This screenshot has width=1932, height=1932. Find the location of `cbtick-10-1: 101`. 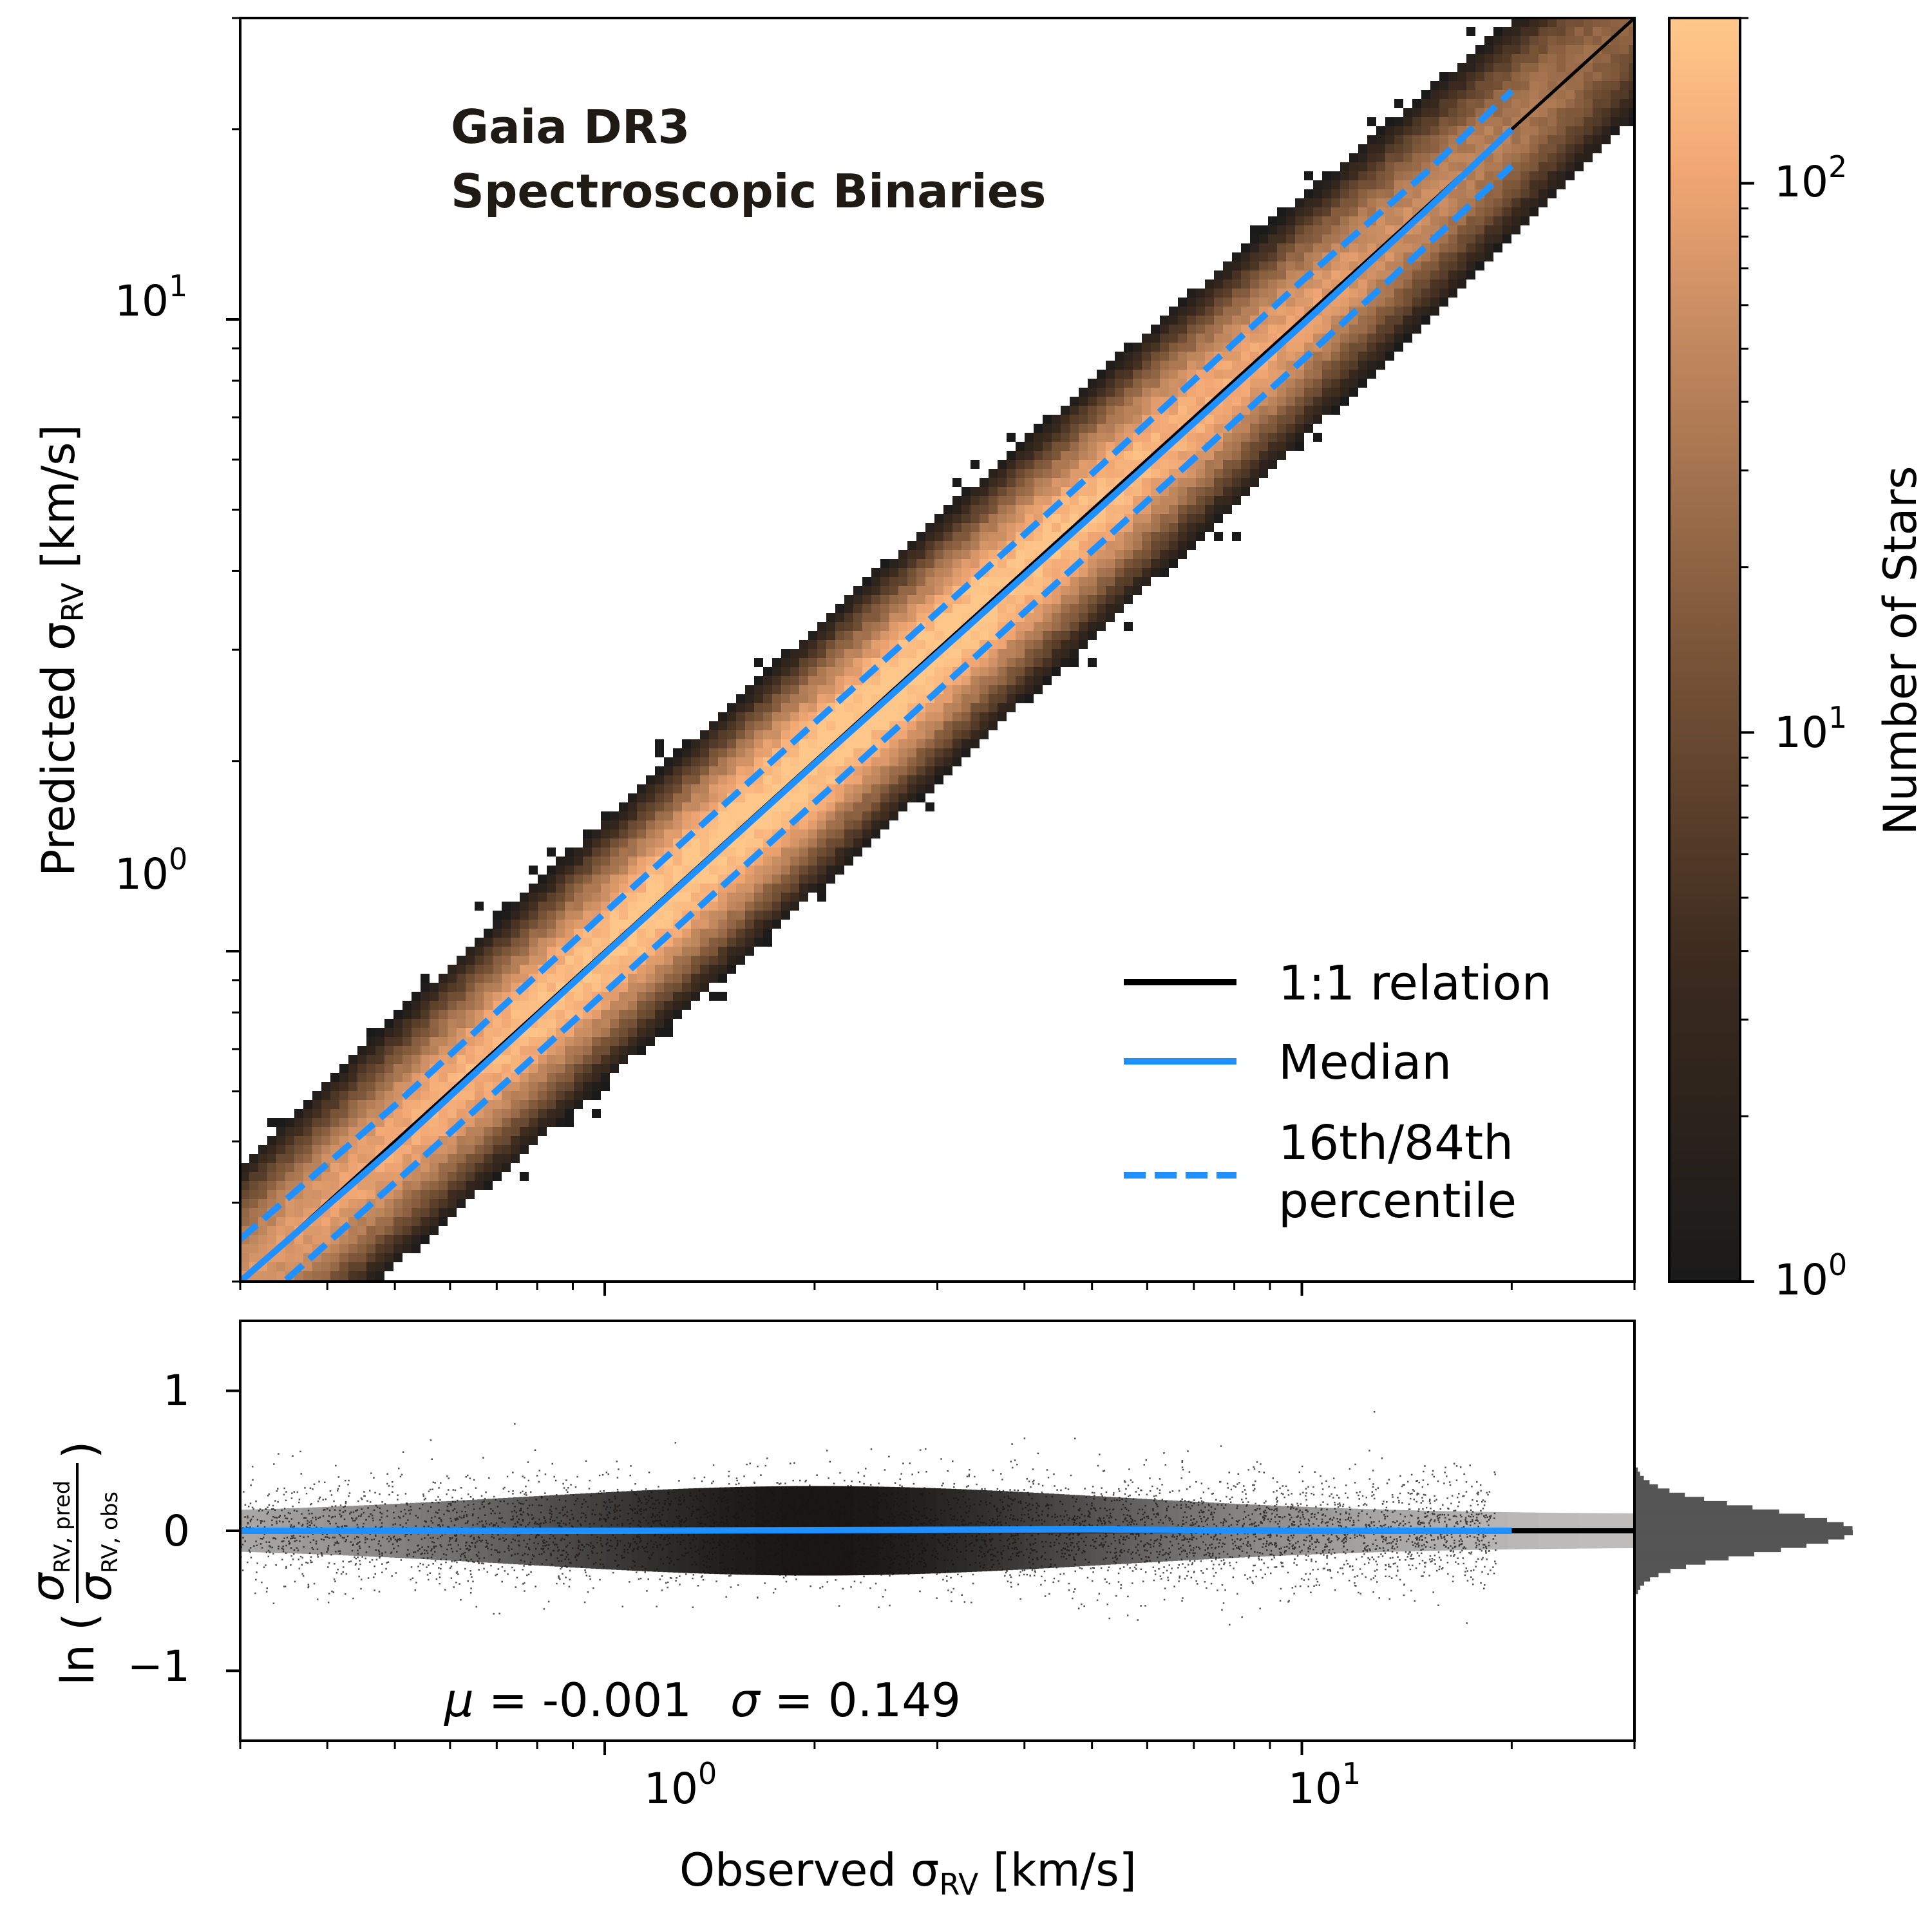

cbtick-10-1: 101 is located at coordinates (1810, 728).